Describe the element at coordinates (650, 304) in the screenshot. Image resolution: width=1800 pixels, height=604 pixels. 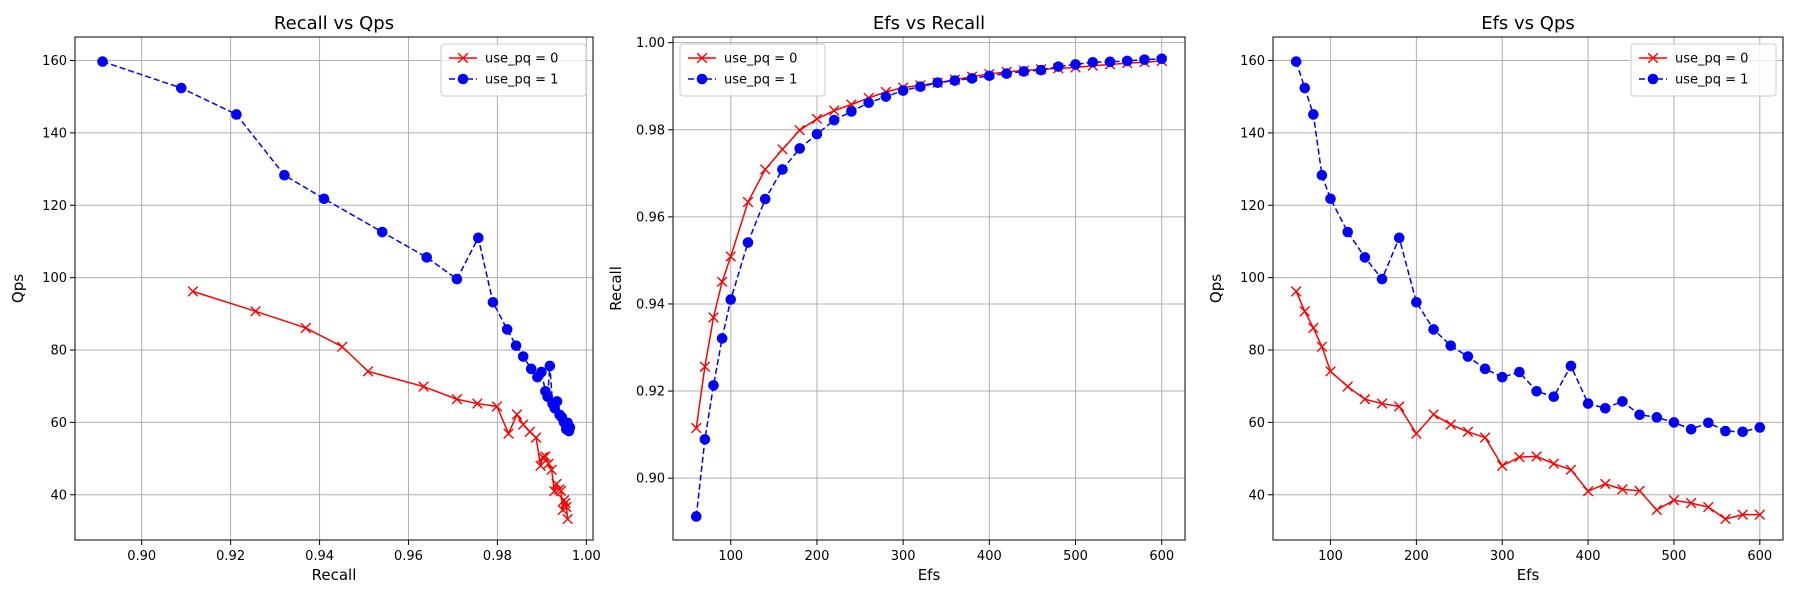
I see `y-tick-label: 0.94` at that location.